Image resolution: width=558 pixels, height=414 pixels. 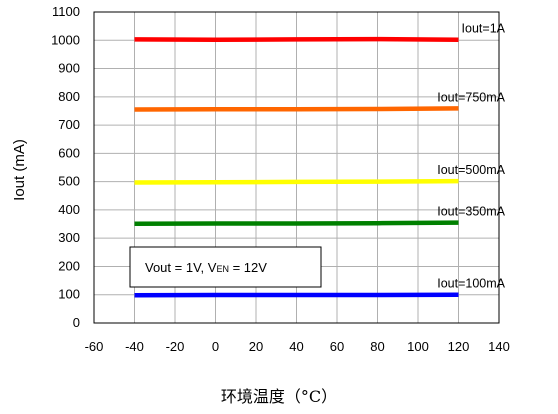 I want to click on y-tick-label: 700, so click(x=69, y=124).